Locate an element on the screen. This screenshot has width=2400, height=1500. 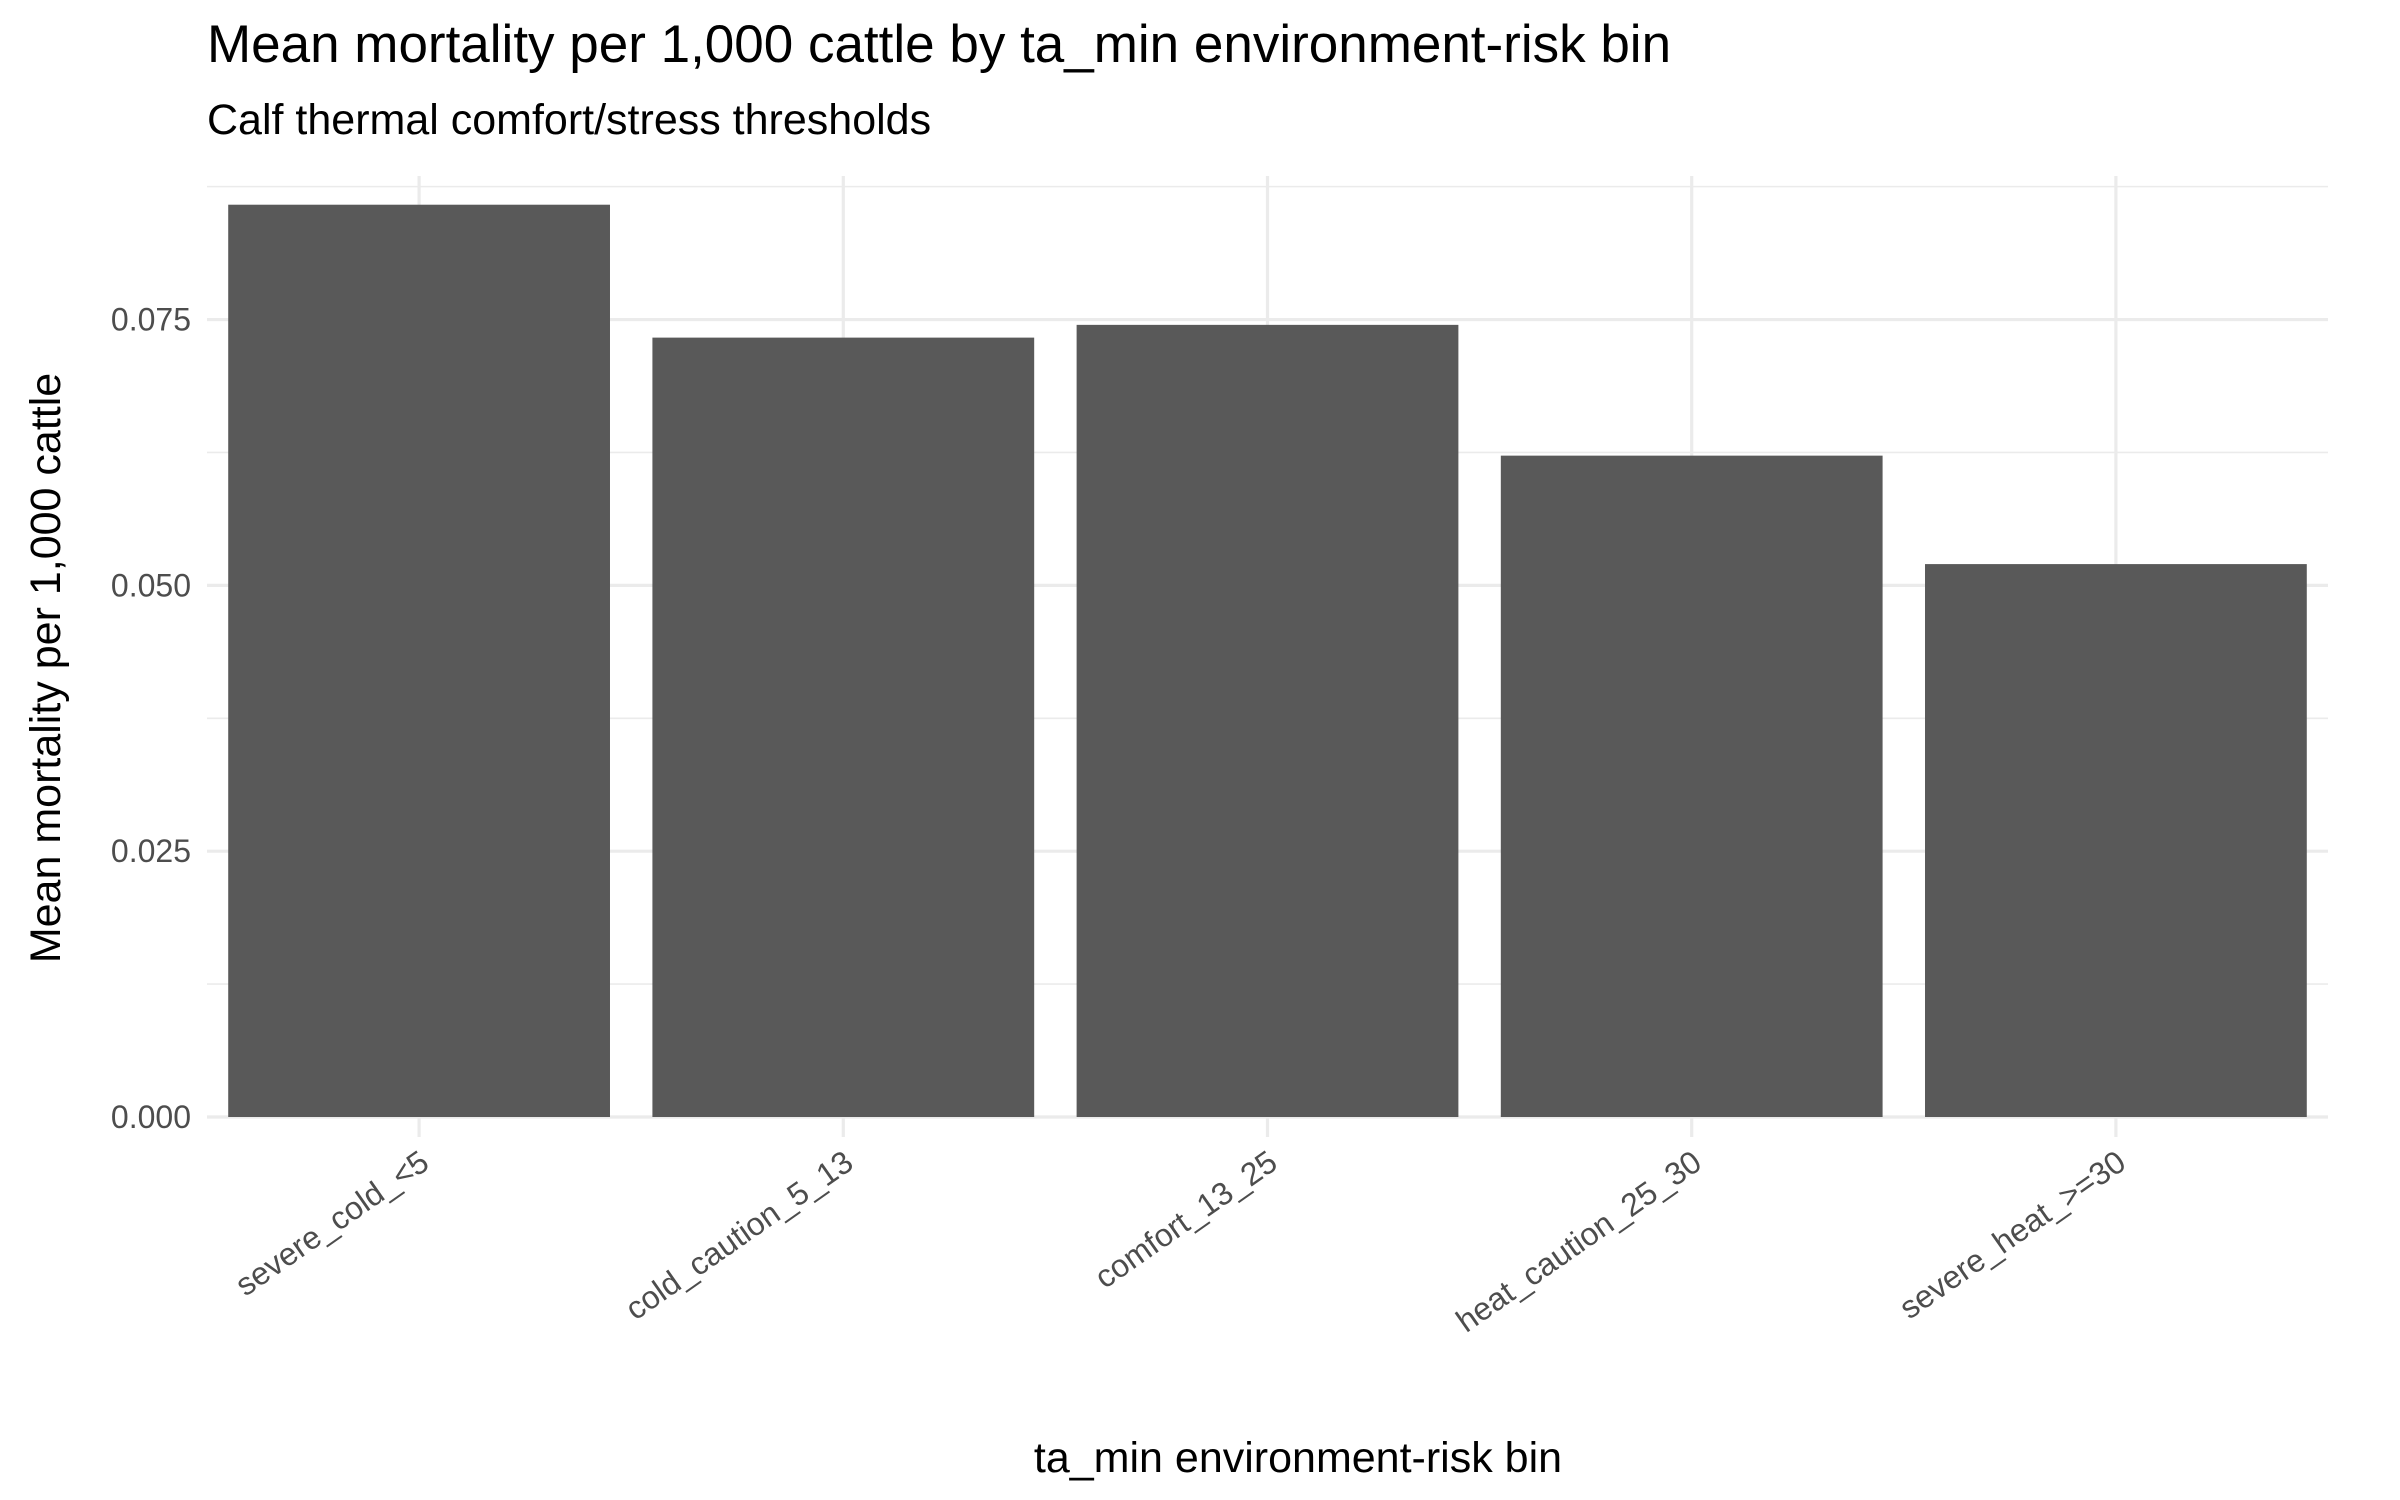
x-axis-title: ta_min environment-risk bin is located at coordinates (1298, 1458).